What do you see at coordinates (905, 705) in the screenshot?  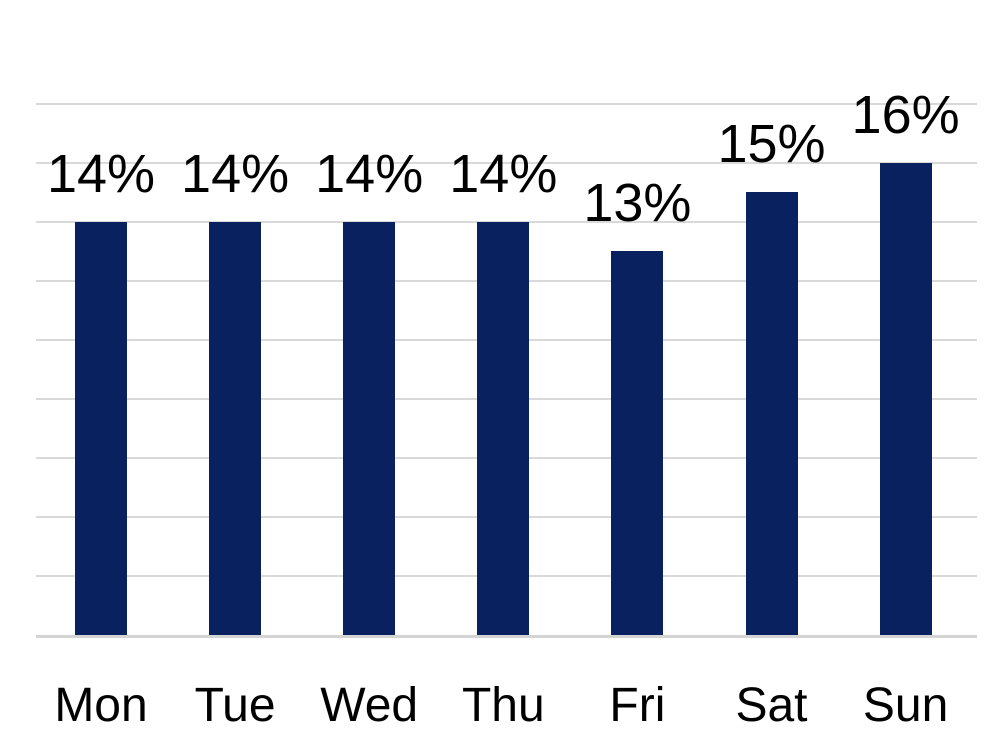 I see `x-tick-label-sun: Sun` at bounding box center [905, 705].